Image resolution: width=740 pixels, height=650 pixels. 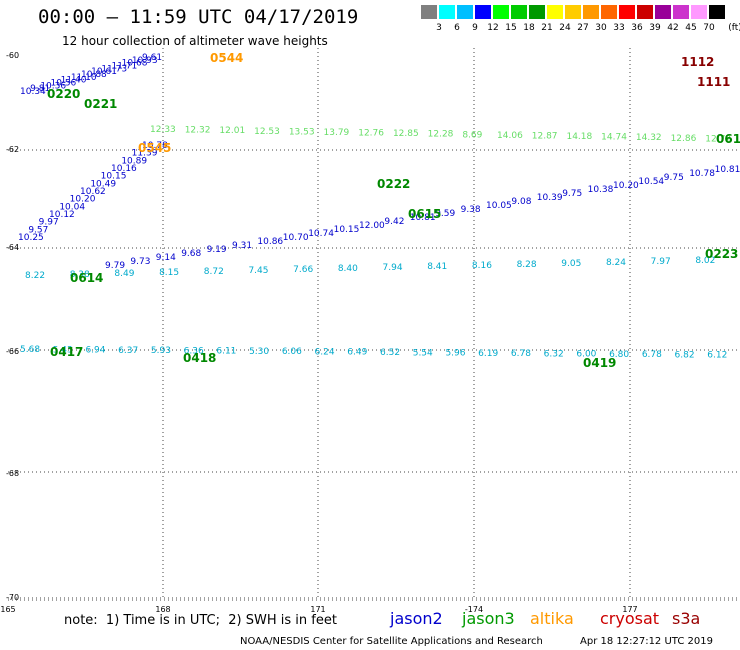 I want to click on swh-value: 10.39, so click(x=550, y=198).